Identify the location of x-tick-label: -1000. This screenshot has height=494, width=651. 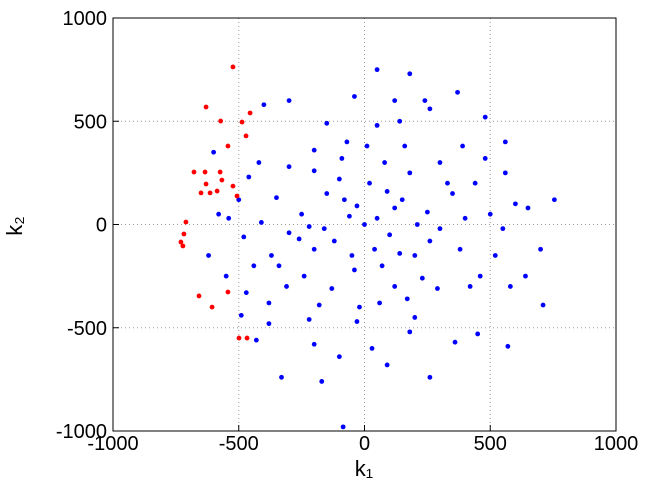
(112, 444).